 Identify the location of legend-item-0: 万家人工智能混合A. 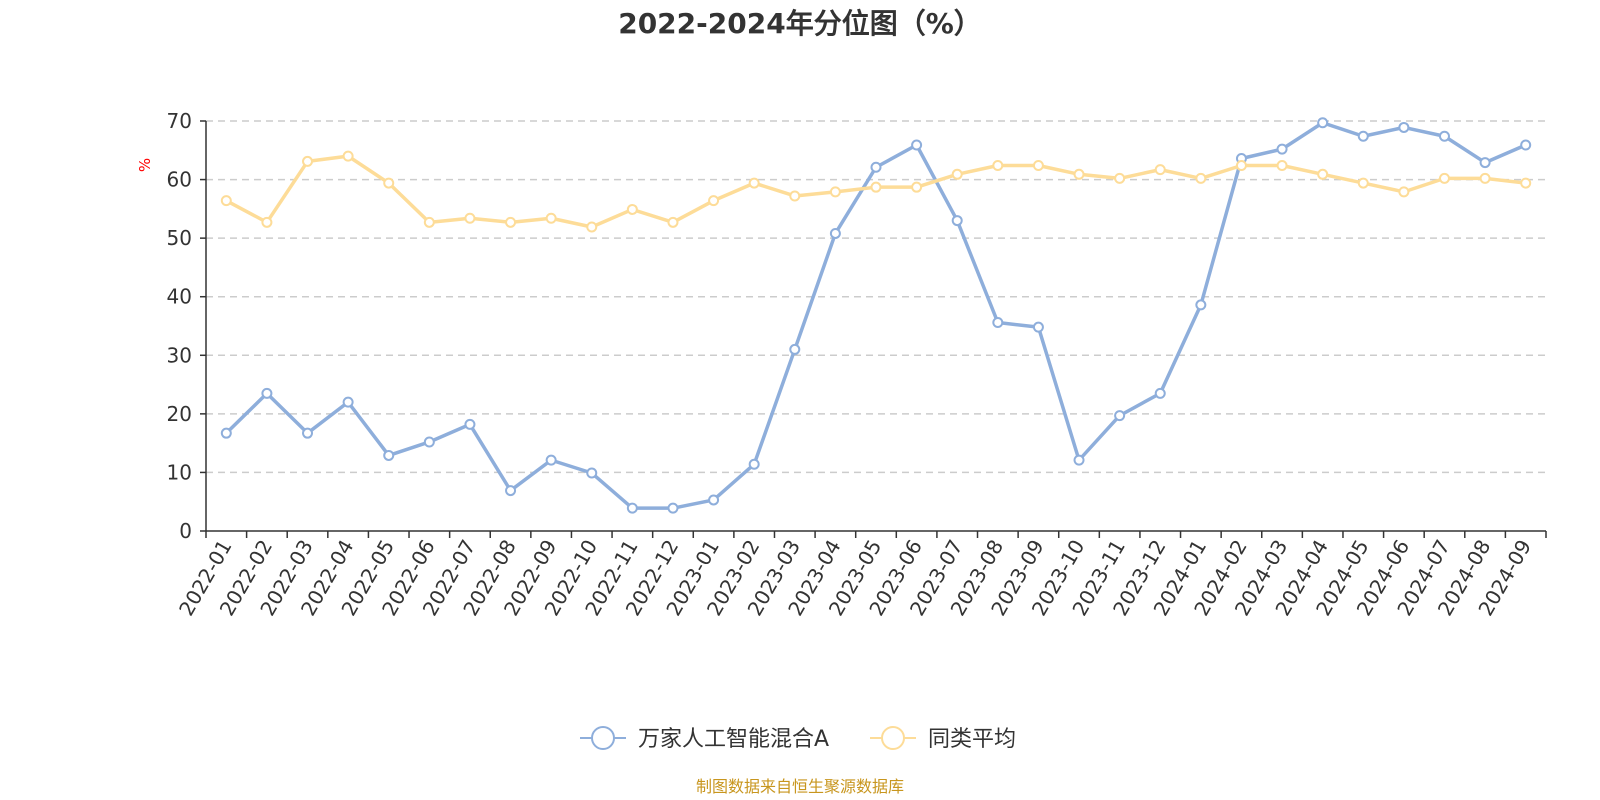
(704, 739).